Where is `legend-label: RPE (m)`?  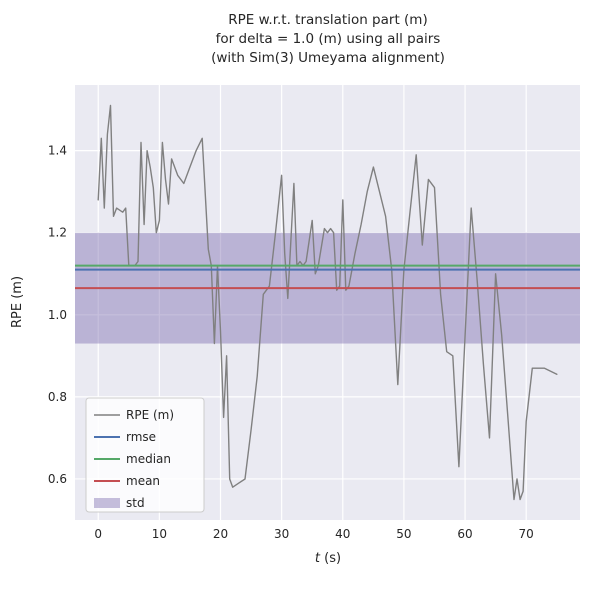 legend-label: RPE (m) is located at coordinates (150, 415).